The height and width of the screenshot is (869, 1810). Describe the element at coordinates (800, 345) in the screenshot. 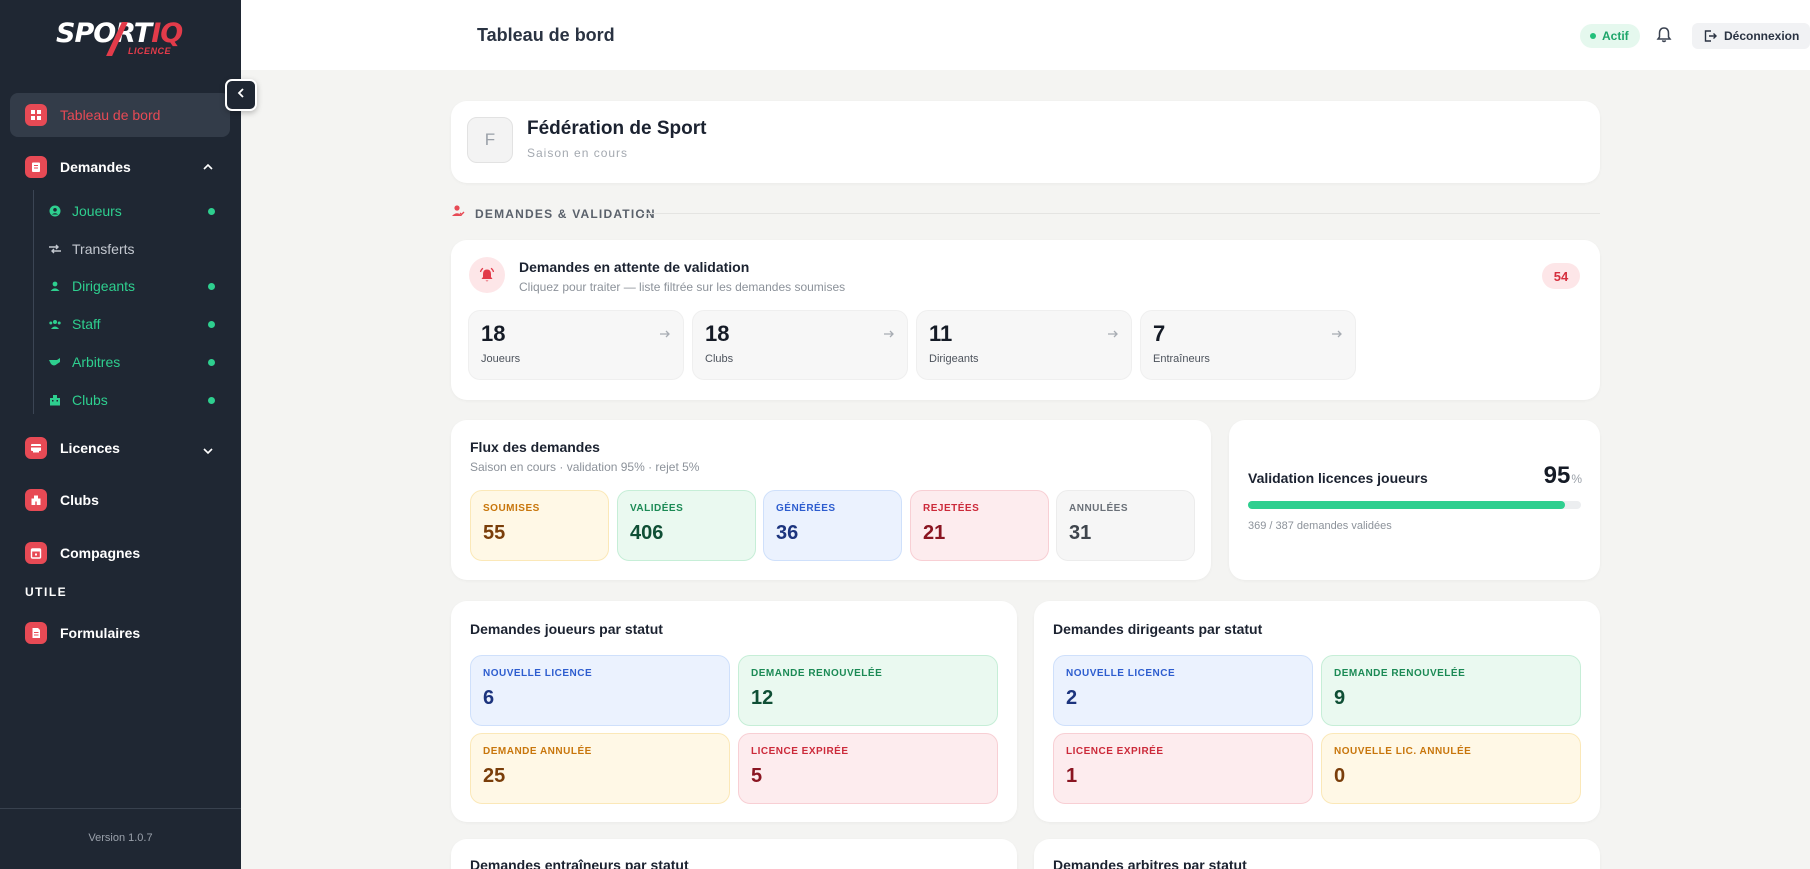

I see `pending-tile-clubs: 18 Clubs` at that location.